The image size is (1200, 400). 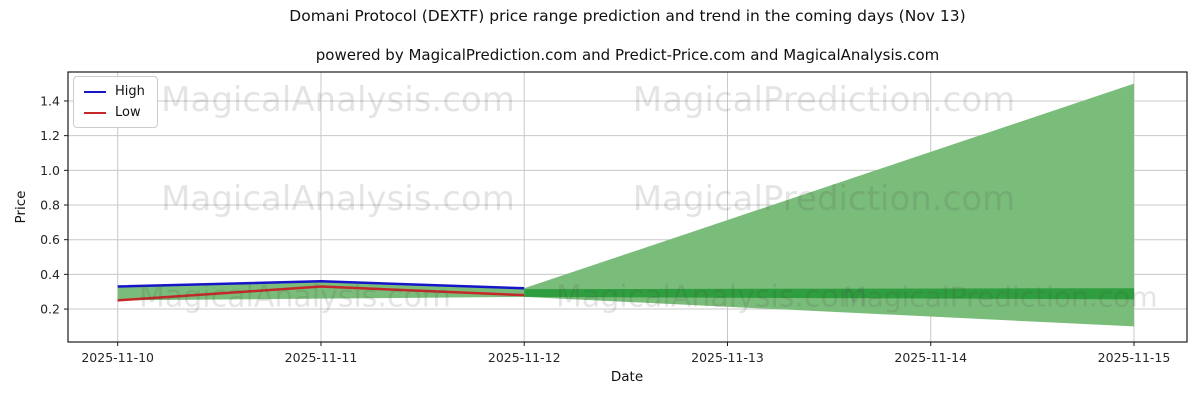 I want to click on y-tick-label: 1.2, so click(x=50, y=135).